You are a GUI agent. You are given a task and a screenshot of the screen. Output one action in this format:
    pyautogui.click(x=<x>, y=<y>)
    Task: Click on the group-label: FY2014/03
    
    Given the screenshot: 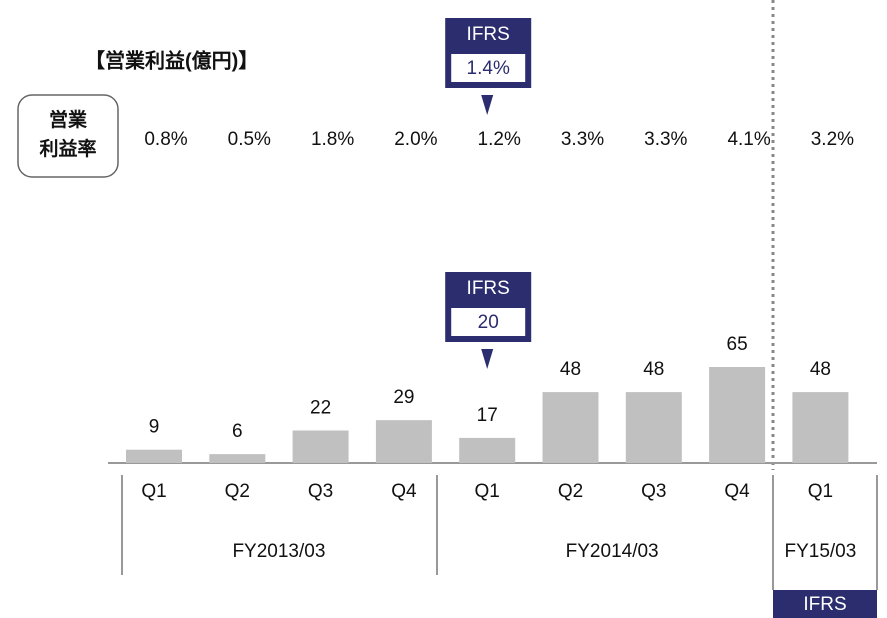 What is the action you would take?
    pyautogui.click(x=612, y=551)
    